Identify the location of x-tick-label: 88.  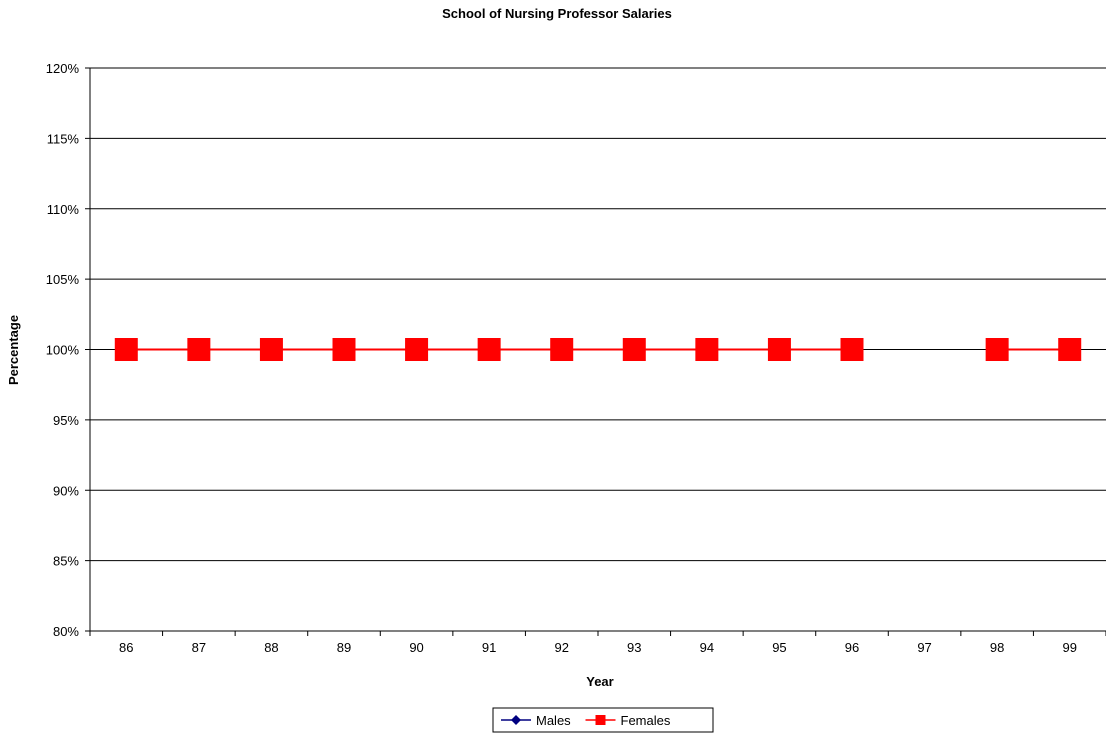
(271, 647).